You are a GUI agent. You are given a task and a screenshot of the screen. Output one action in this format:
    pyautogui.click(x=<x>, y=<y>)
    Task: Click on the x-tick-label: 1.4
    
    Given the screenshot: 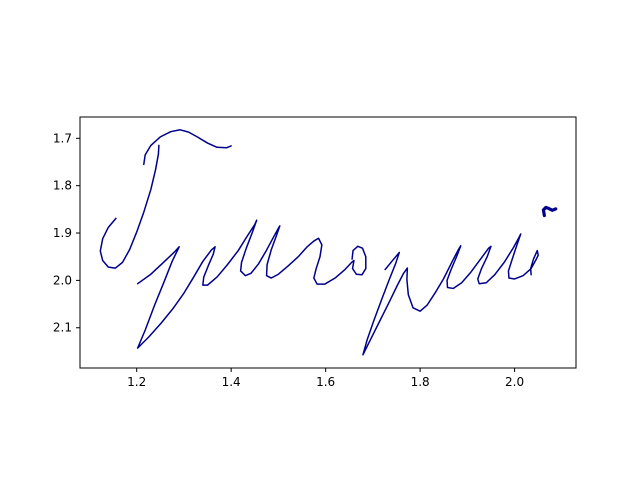 What is the action you would take?
    pyautogui.click(x=231, y=382)
    